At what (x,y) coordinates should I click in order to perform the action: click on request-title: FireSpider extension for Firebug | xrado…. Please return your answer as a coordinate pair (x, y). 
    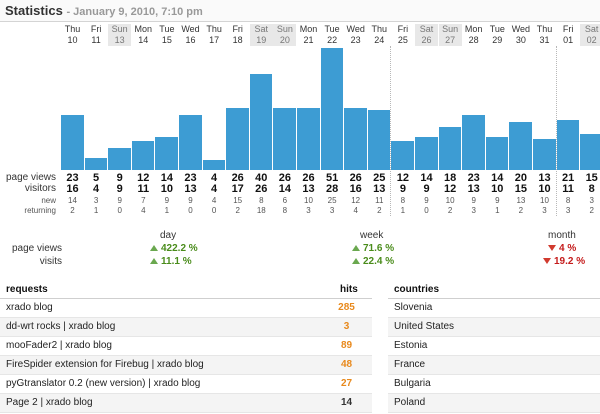
    Looking at the image, I should click on (105, 364).